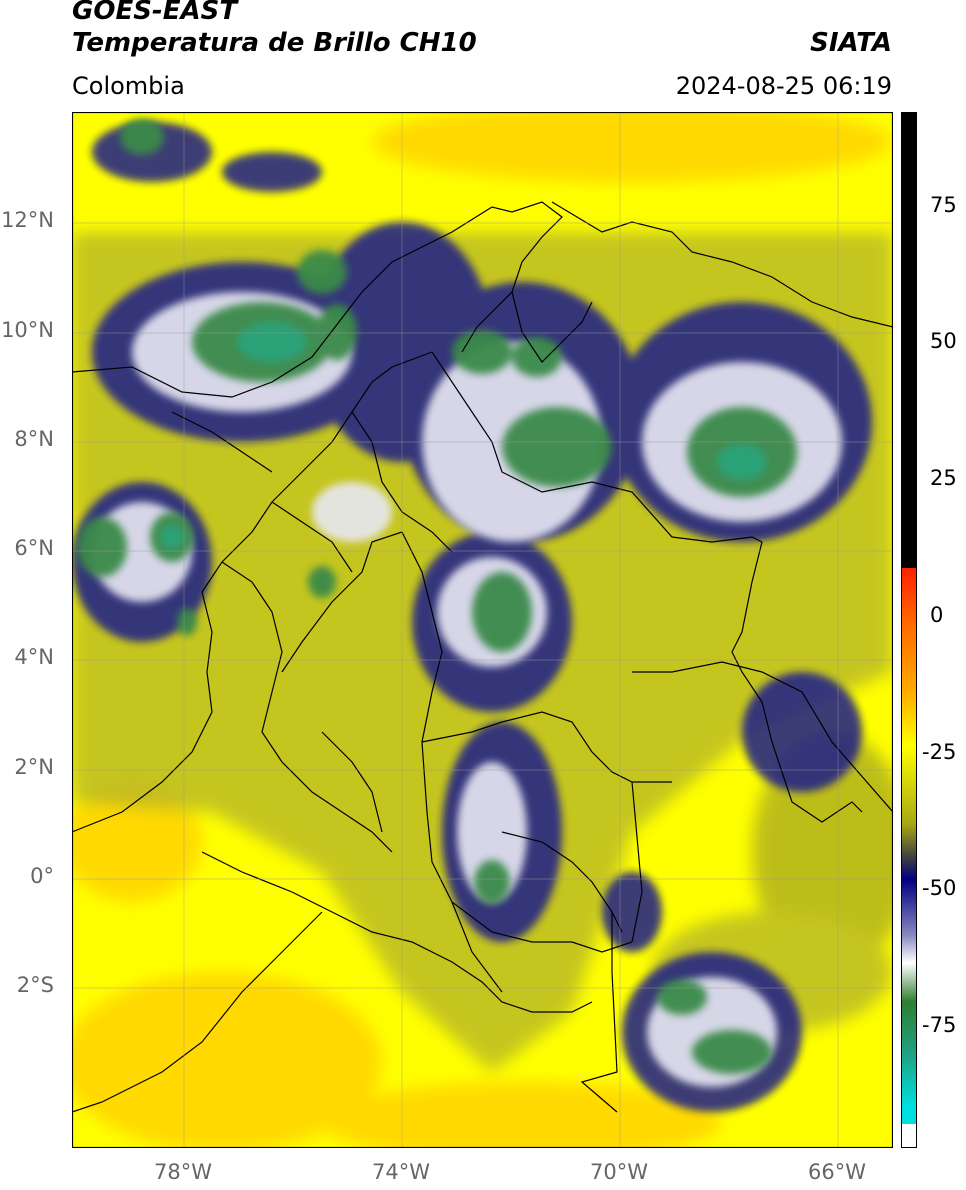  Describe the element at coordinates (155, 13) in the screenshot. I see `satellite-title: GOES-EAST` at that location.